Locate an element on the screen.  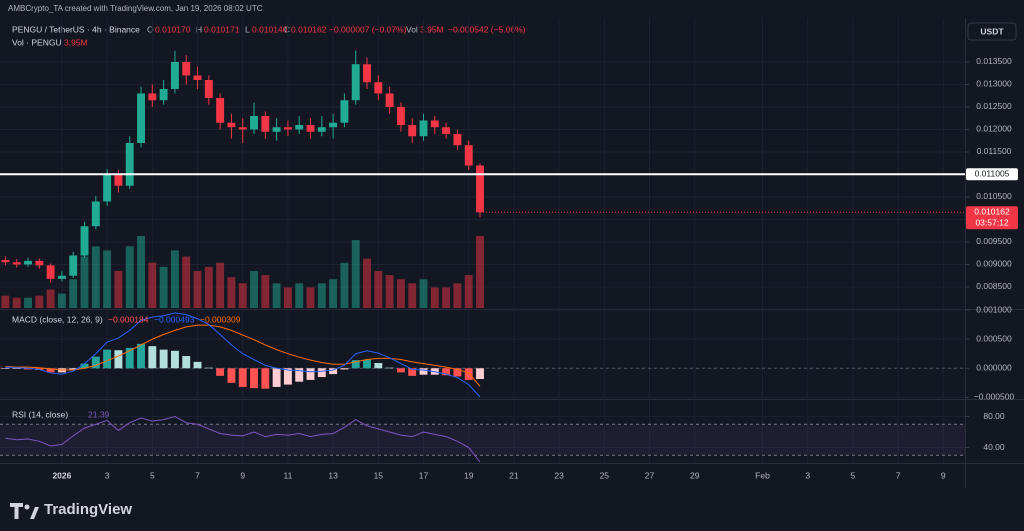
y-tick-label: 0.013500 is located at coordinates (994, 61).